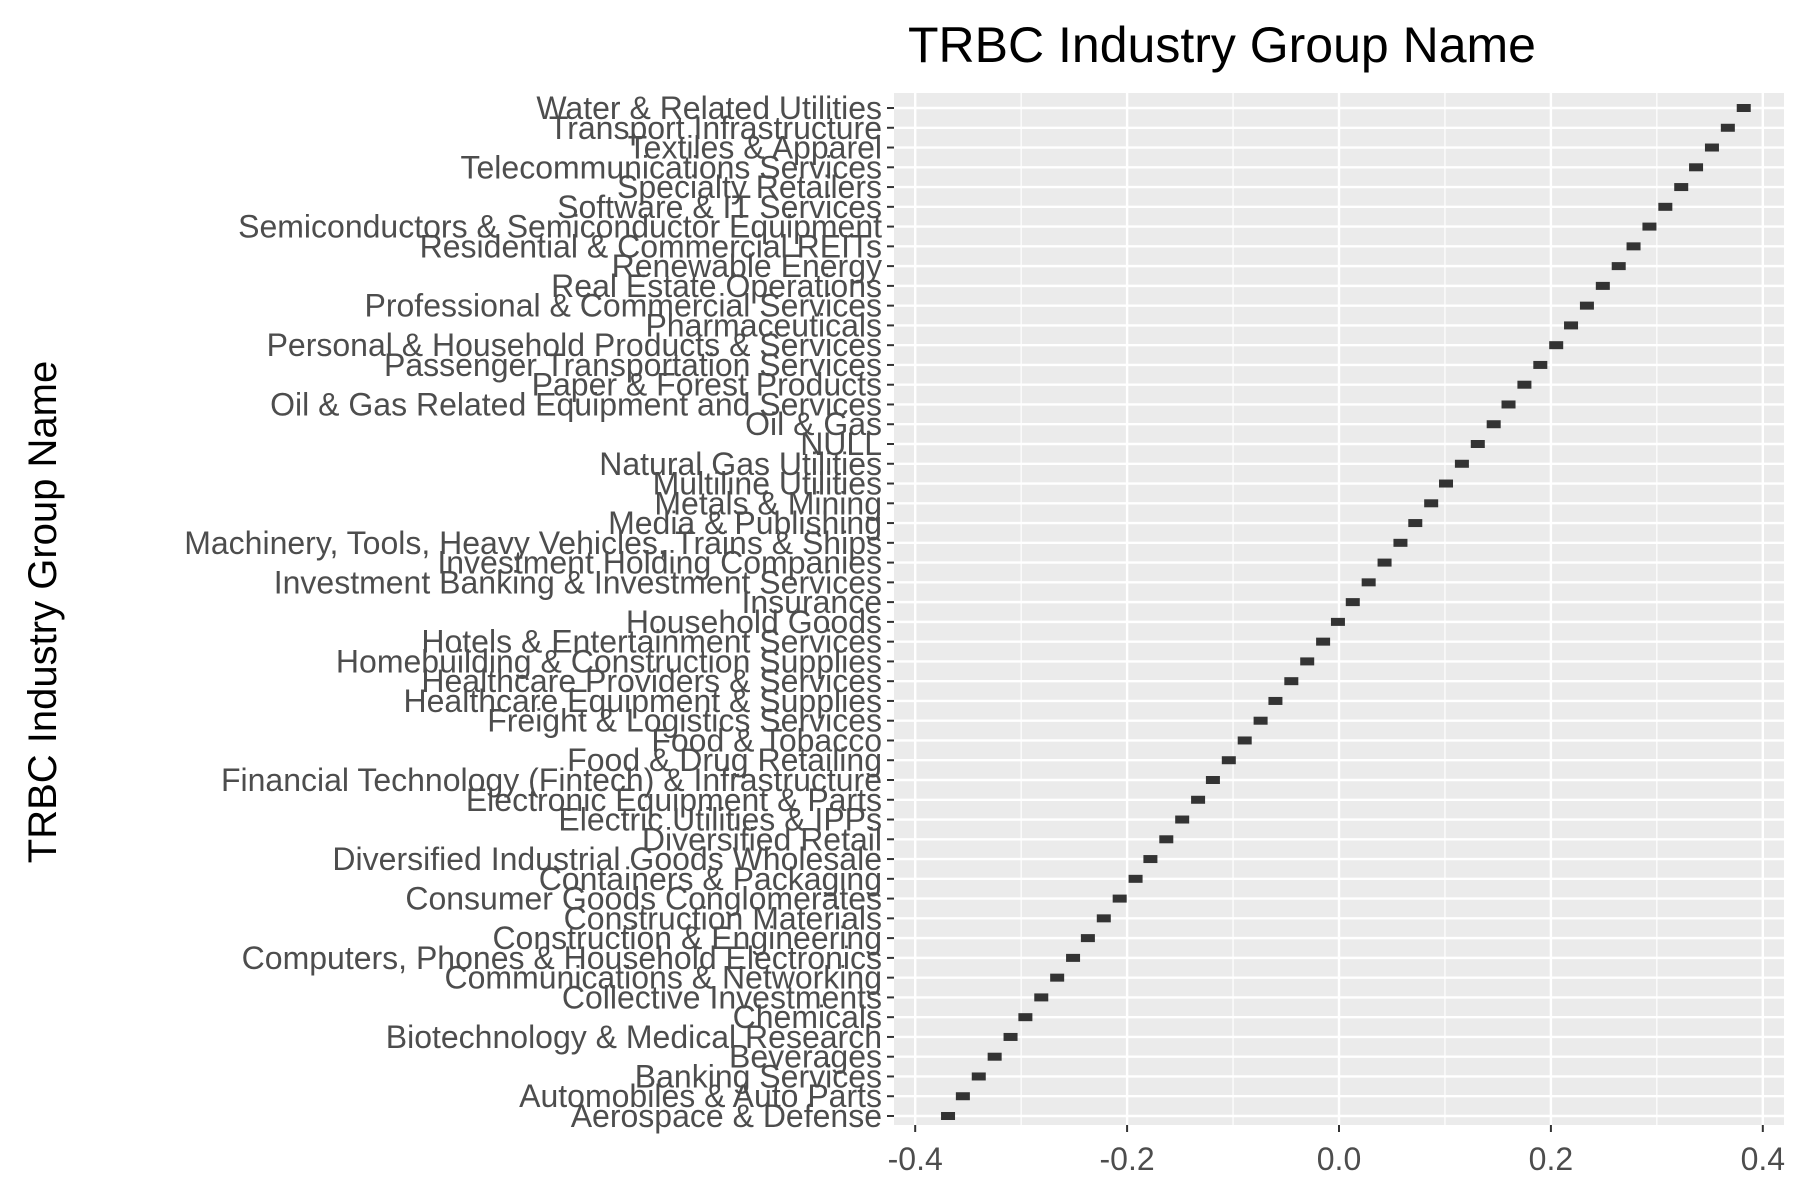  I want to click on y-tick-label: Construction & Engineering, so click(687, 938).